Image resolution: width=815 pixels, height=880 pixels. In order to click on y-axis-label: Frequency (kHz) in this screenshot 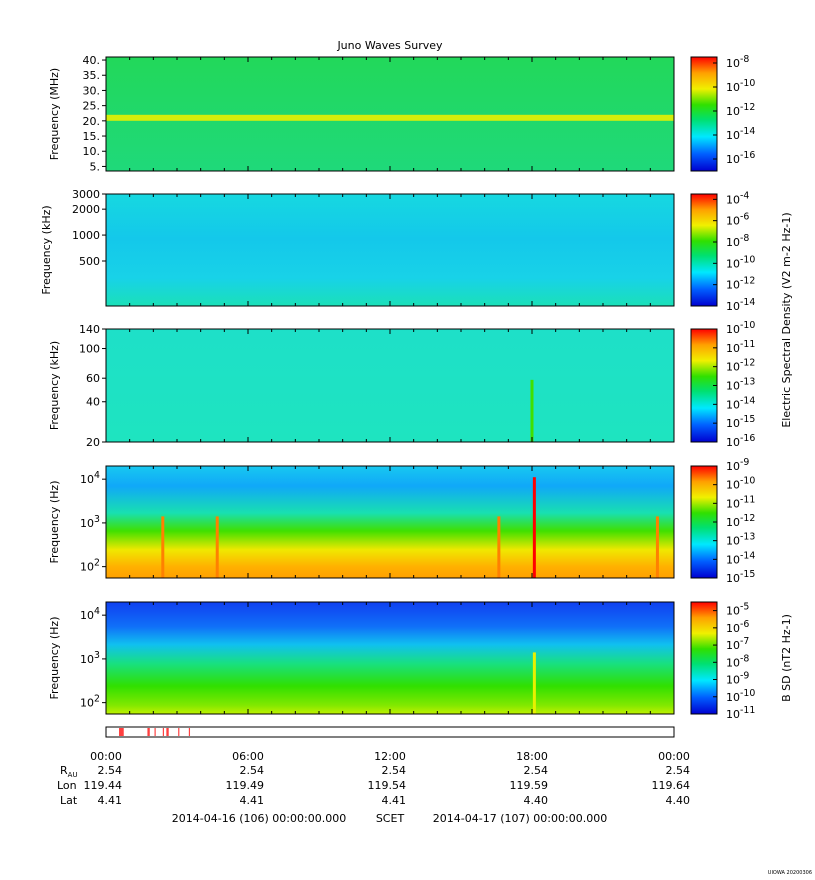, I will do `click(54, 385)`.